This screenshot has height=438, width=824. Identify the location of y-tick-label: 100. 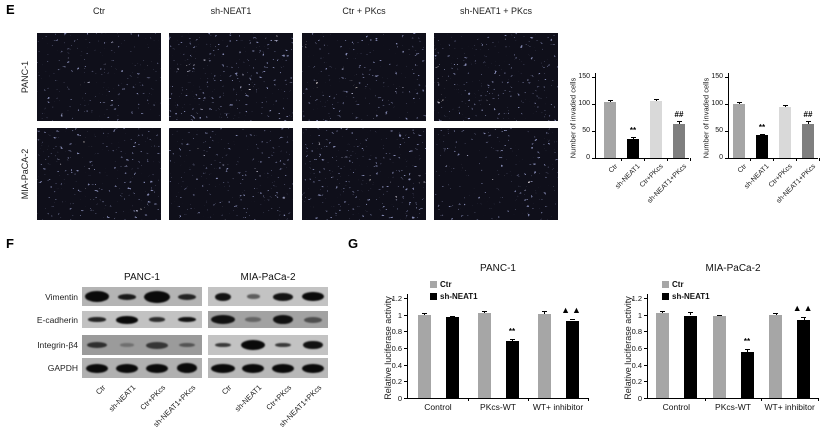
(584, 103).